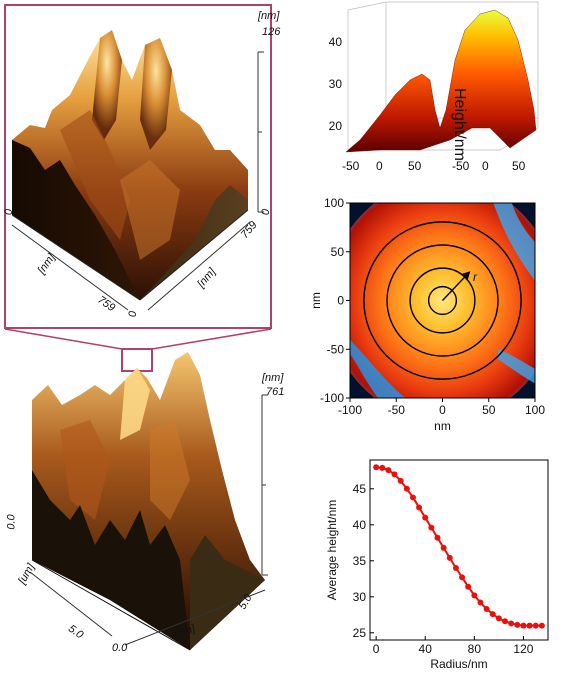 The image size is (571, 676). Describe the element at coordinates (442, 410) in the screenshot. I see `heatmap-x-tick: 0` at that location.